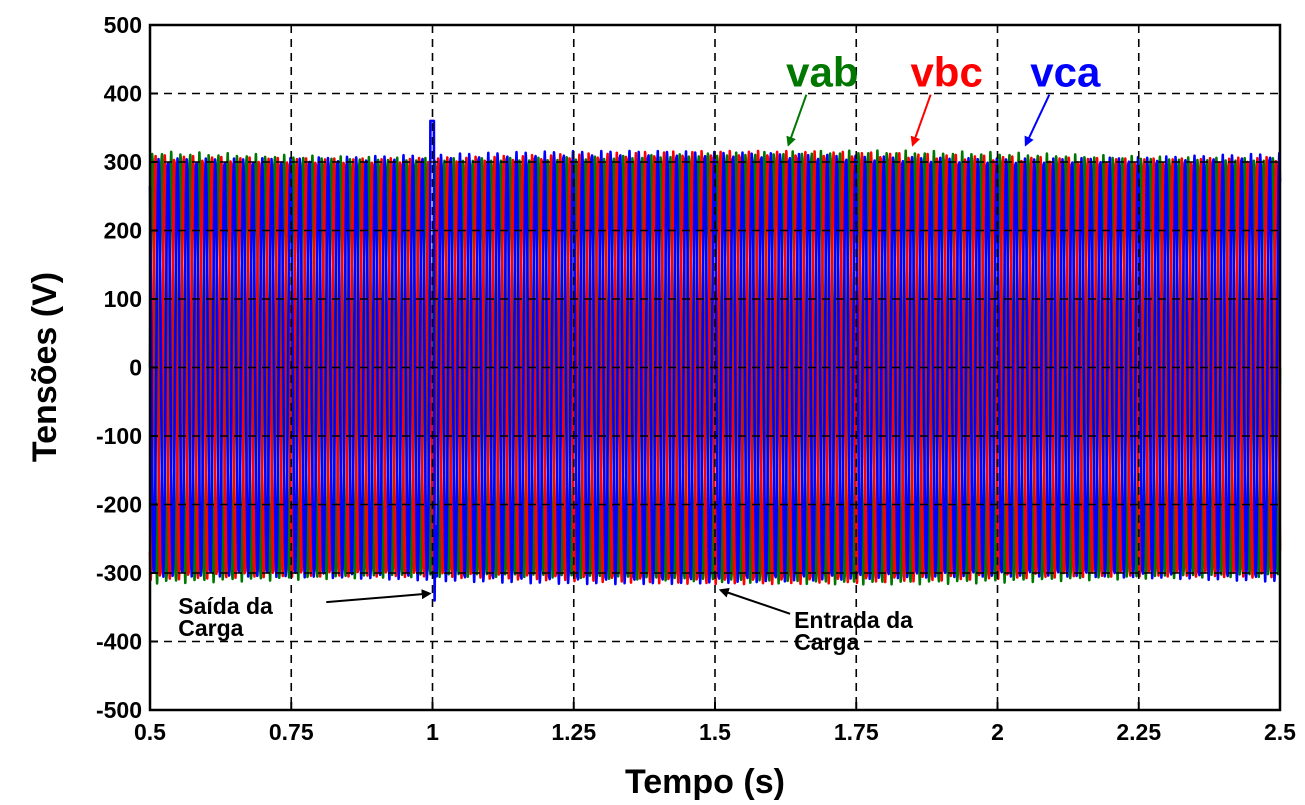  I want to click on annotation-text: Saída da, so click(225, 606).